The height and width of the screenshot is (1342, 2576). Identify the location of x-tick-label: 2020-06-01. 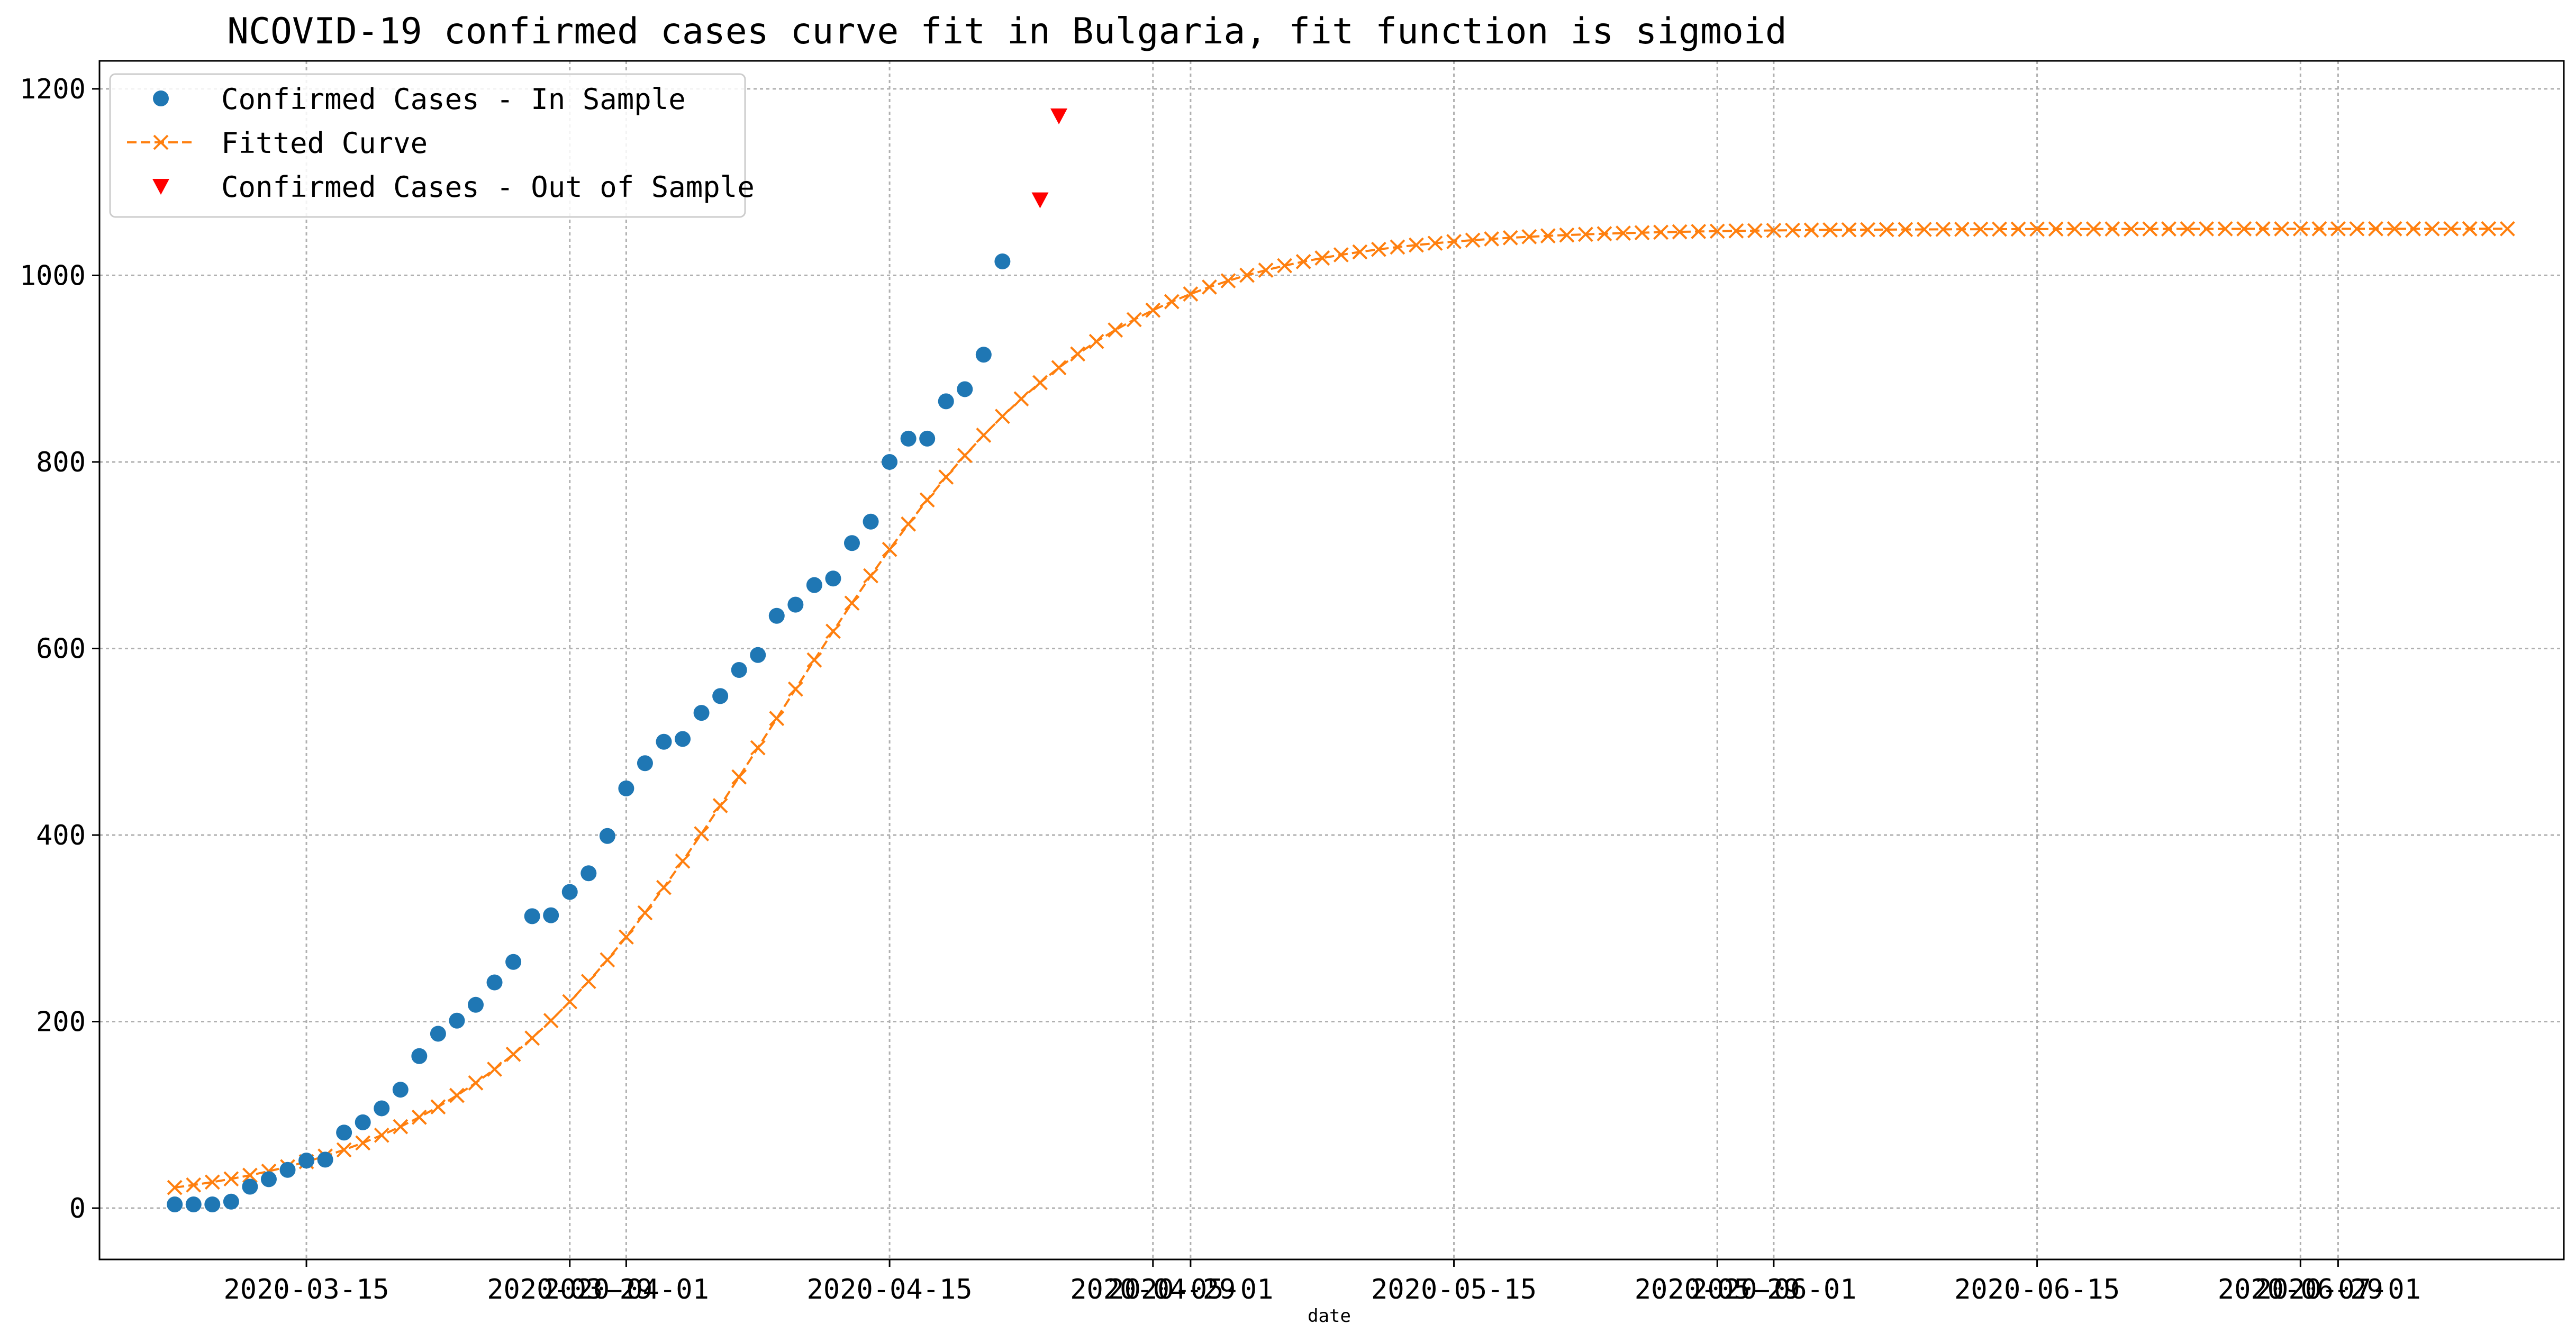
(1773, 1290).